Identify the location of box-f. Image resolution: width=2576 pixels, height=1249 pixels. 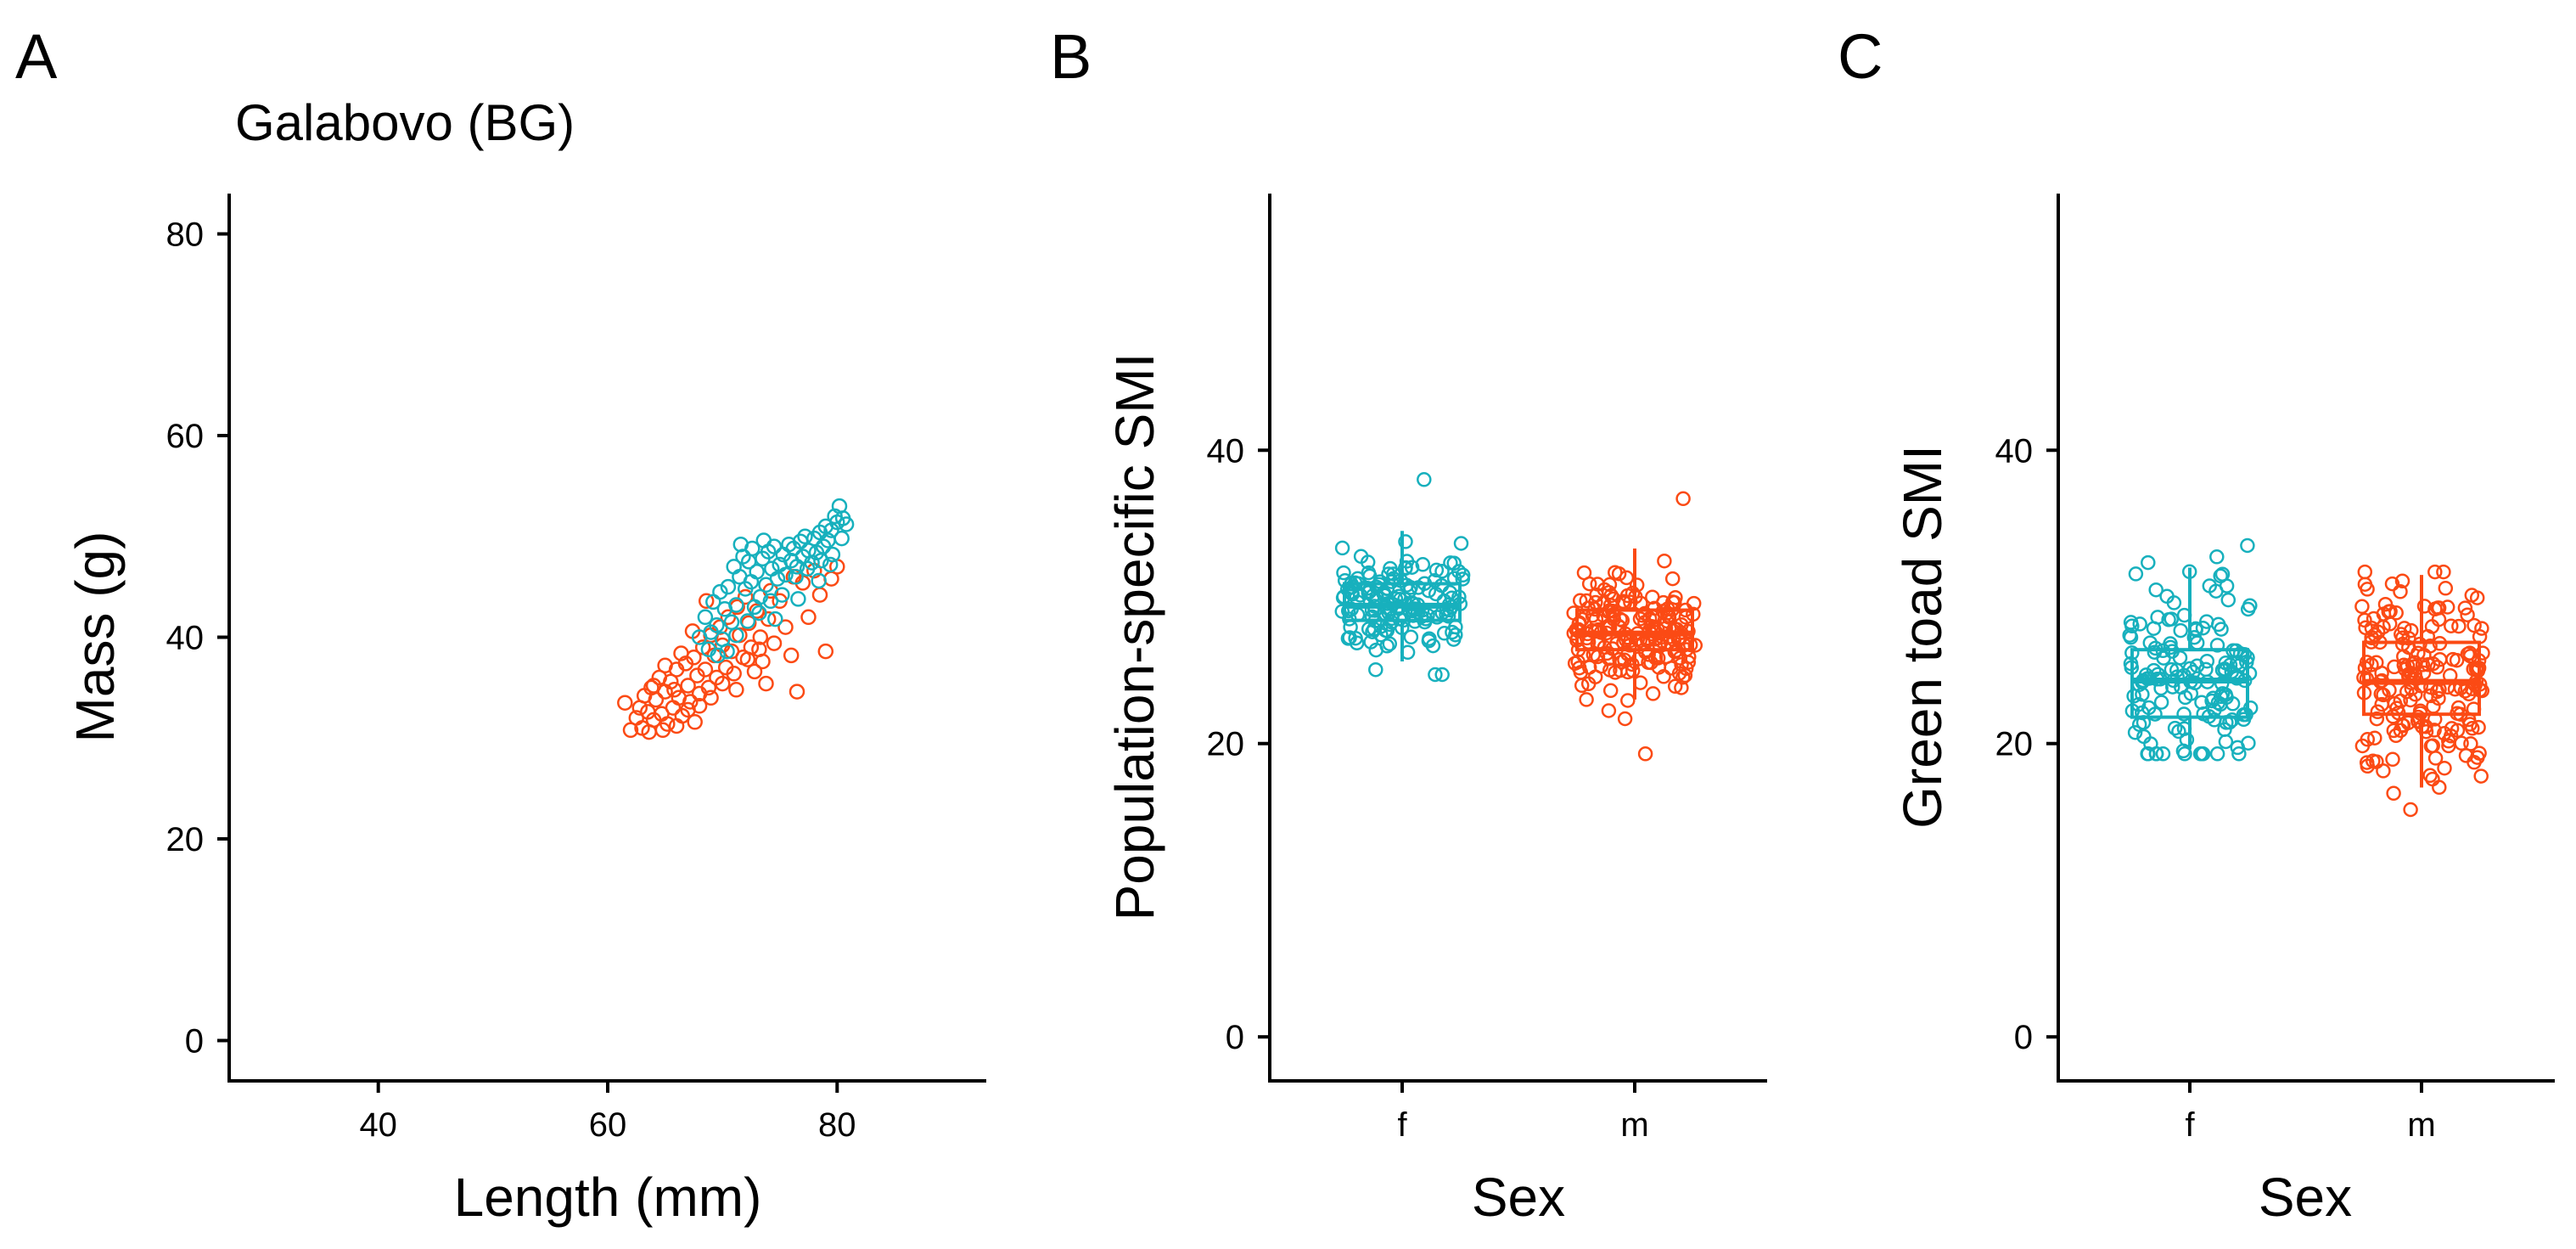
(1402, 602).